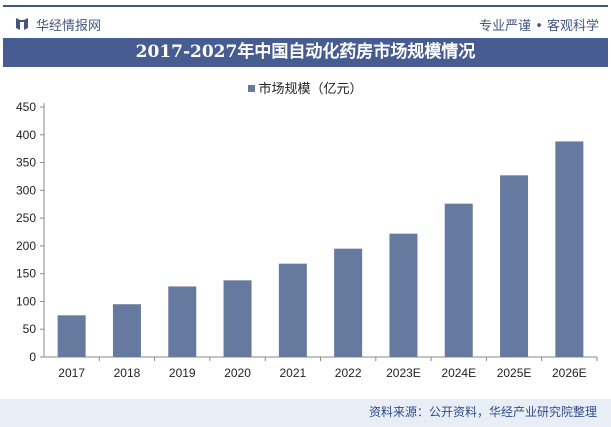  Describe the element at coordinates (71, 373) in the screenshot. I see `x-tick-label: 2017` at that location.